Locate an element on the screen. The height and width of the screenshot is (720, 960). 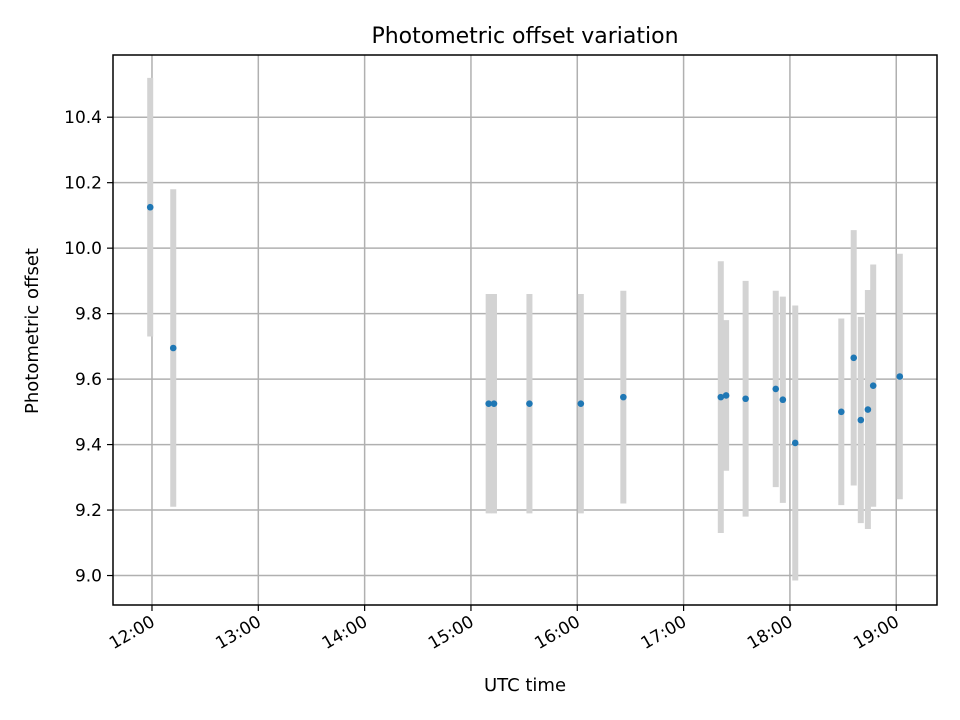
x-tick-label: 18:00 is located at coordinates (770, 633).